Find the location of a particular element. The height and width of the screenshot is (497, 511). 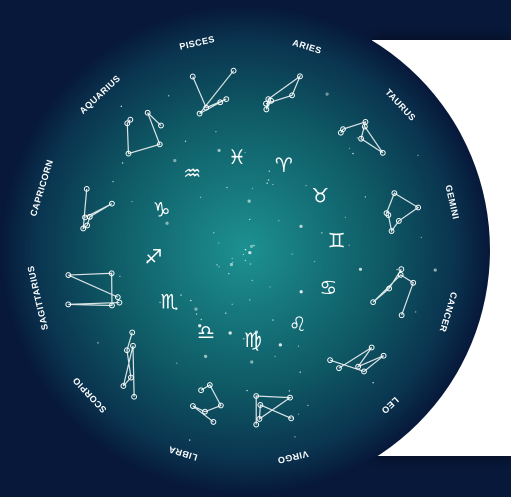

sign-symbol: ♓ is located at coordinates (237, 157).